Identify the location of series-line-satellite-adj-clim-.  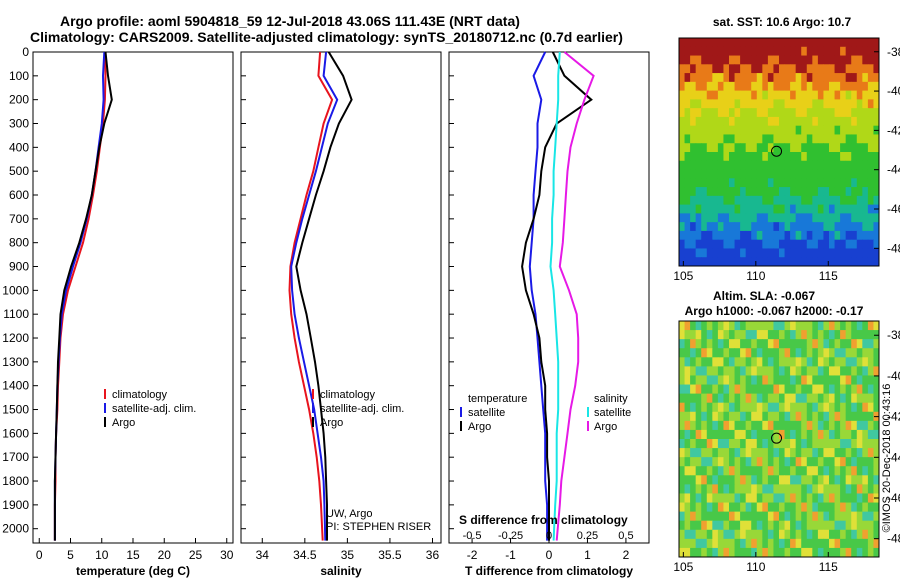
(314, 296).